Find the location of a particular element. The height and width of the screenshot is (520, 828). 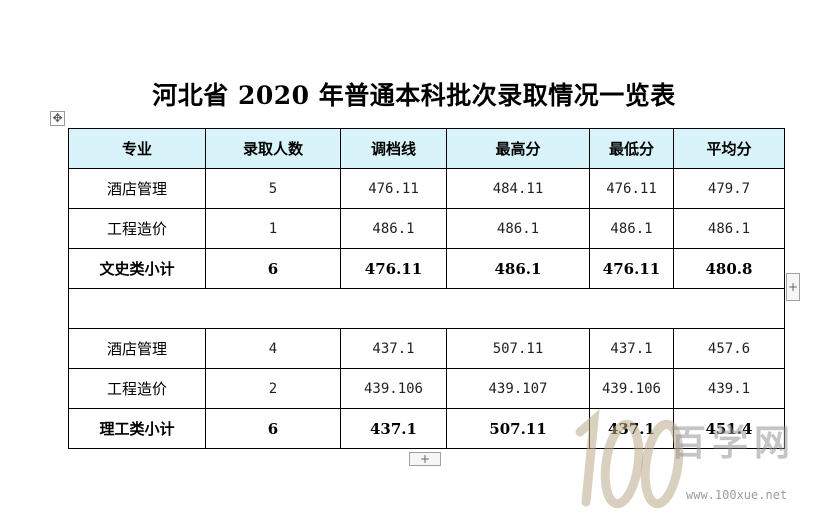

empty-separator-row is located at coordinates (426, 308).